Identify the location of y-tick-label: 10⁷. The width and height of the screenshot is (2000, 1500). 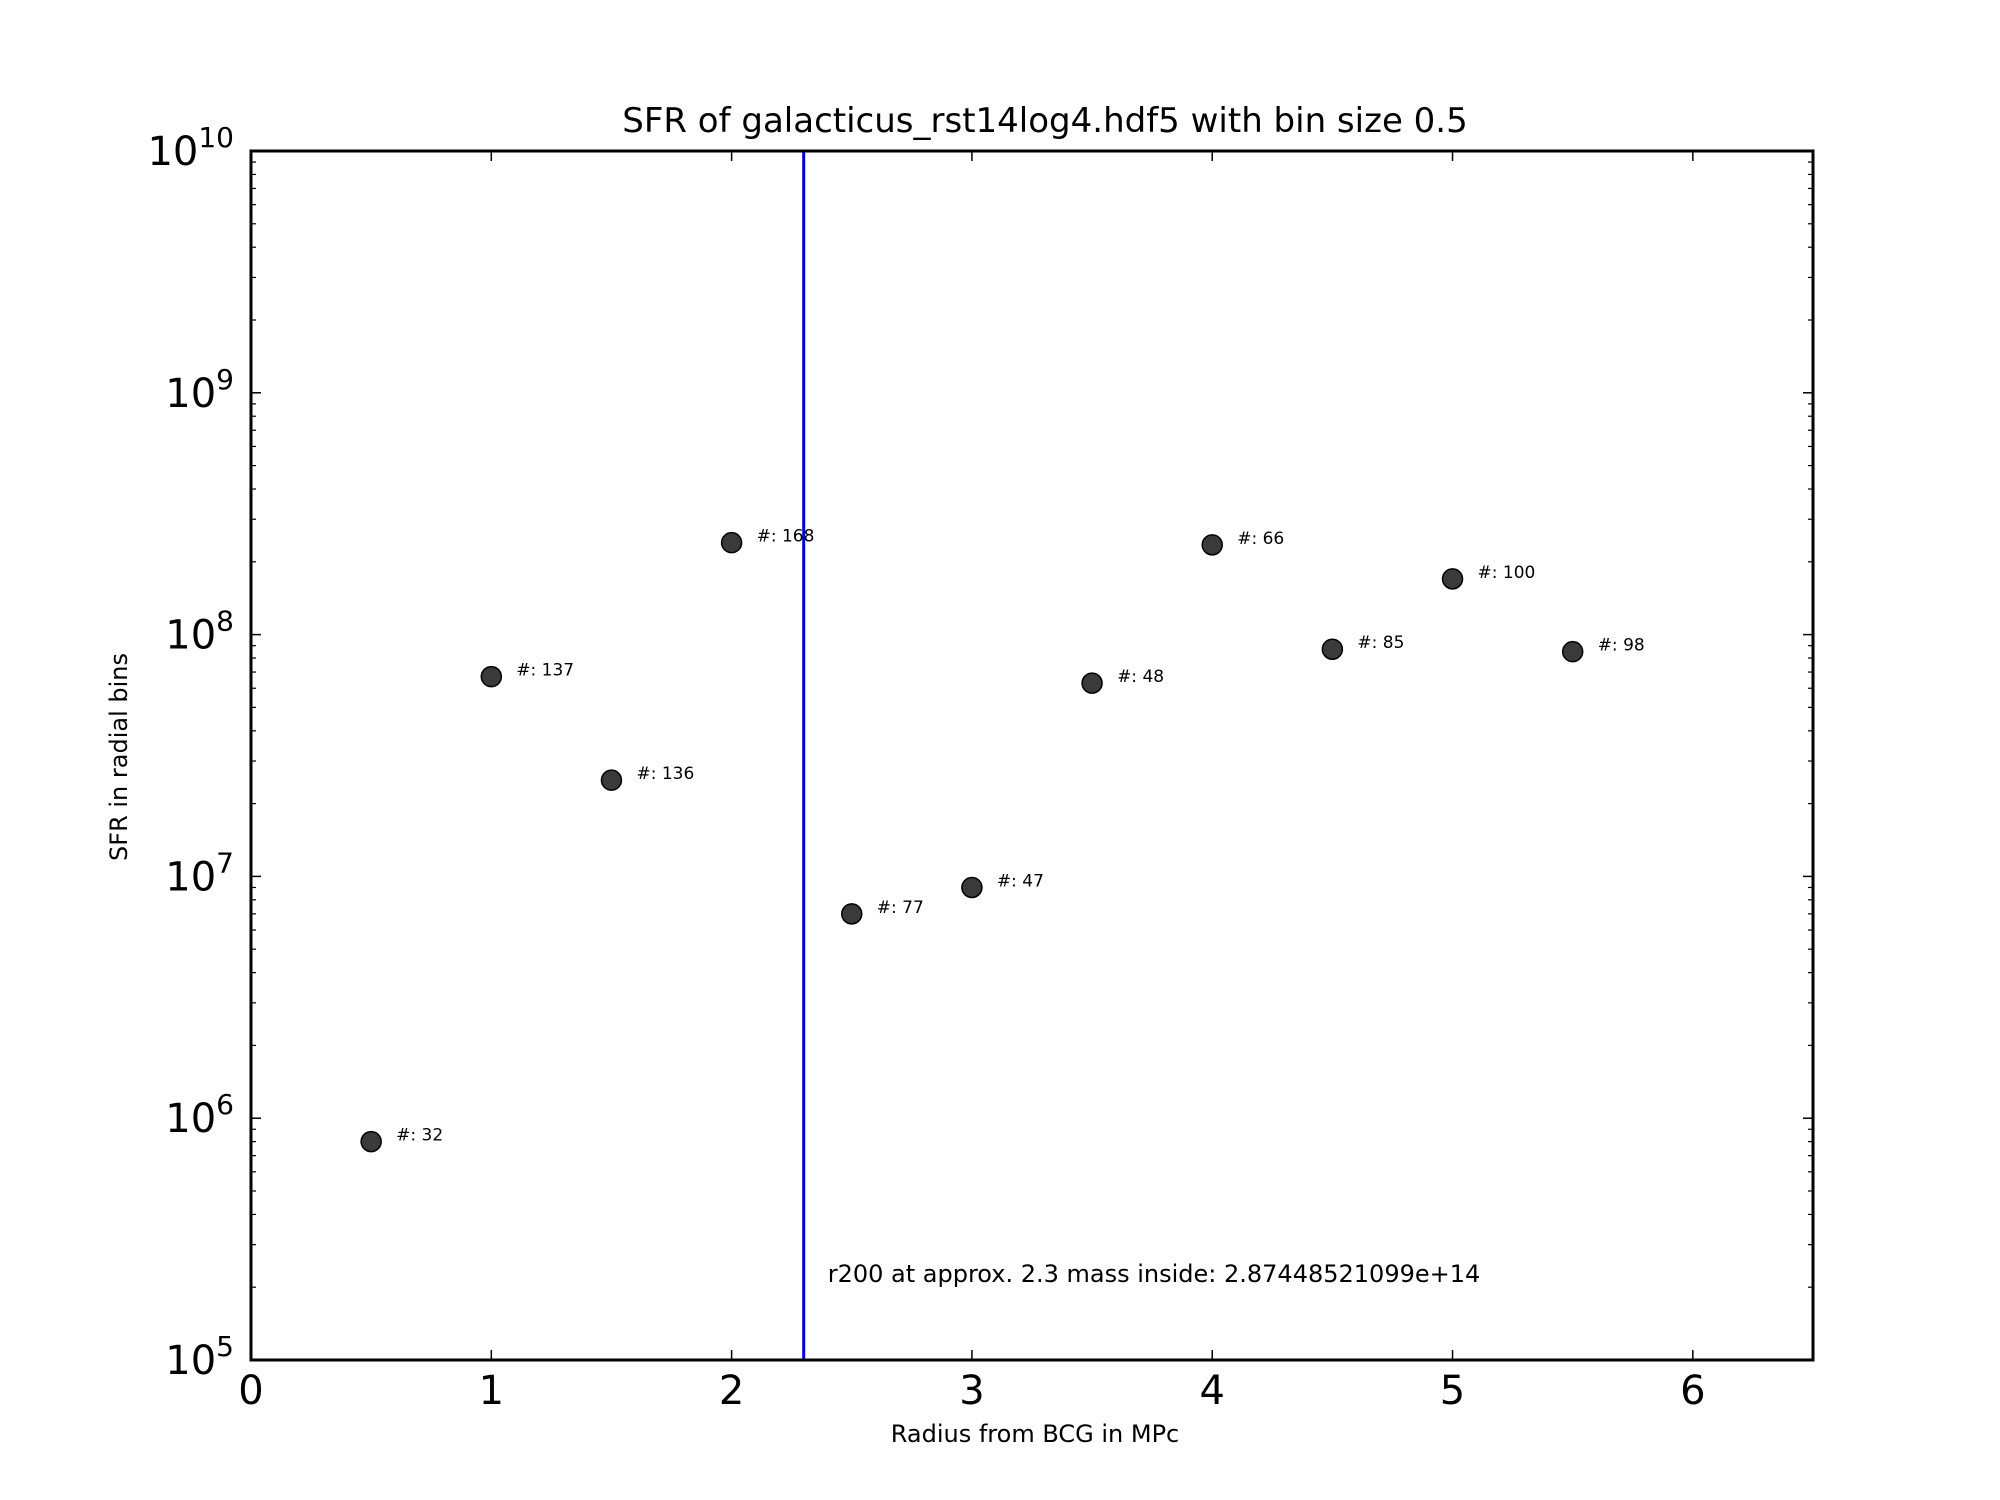
(199, 873).